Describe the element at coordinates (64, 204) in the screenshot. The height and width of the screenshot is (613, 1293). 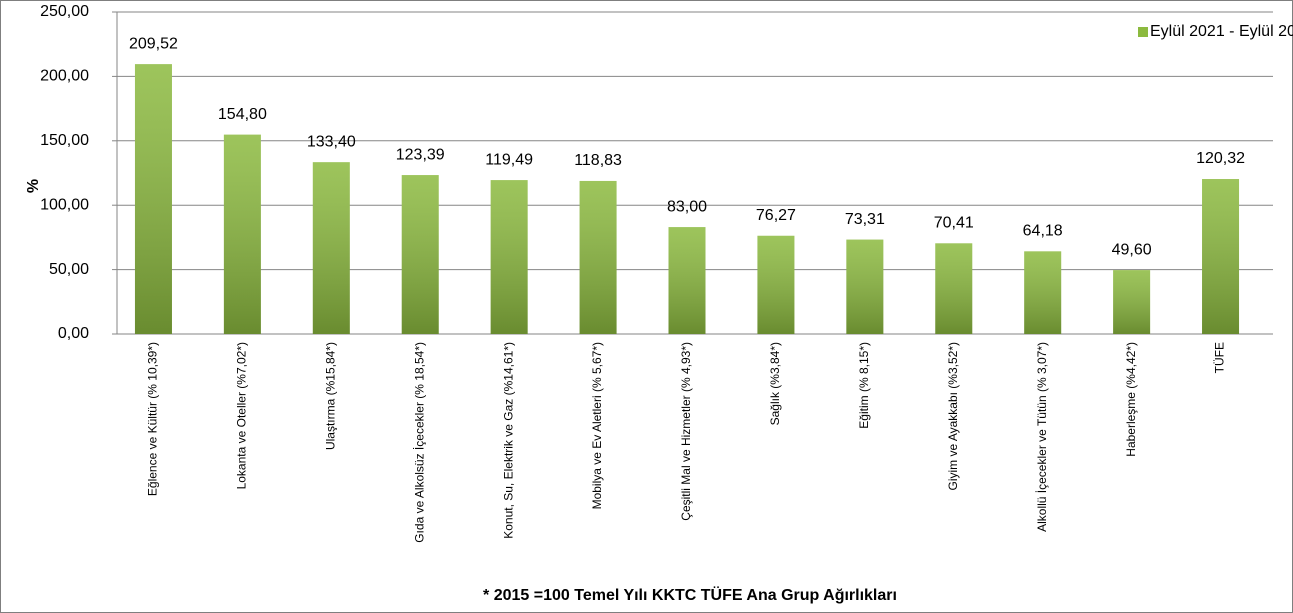
I see `y-tick-label: 100,00` at that location.